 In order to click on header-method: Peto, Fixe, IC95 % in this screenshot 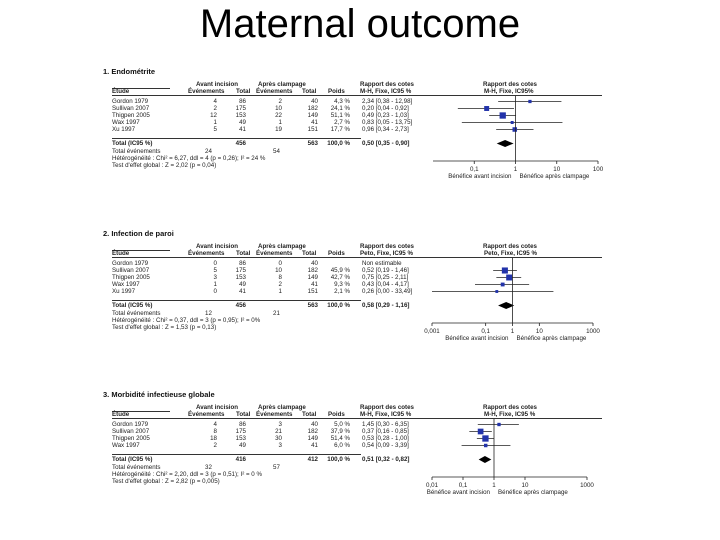, I will do `click(386, 253)`.